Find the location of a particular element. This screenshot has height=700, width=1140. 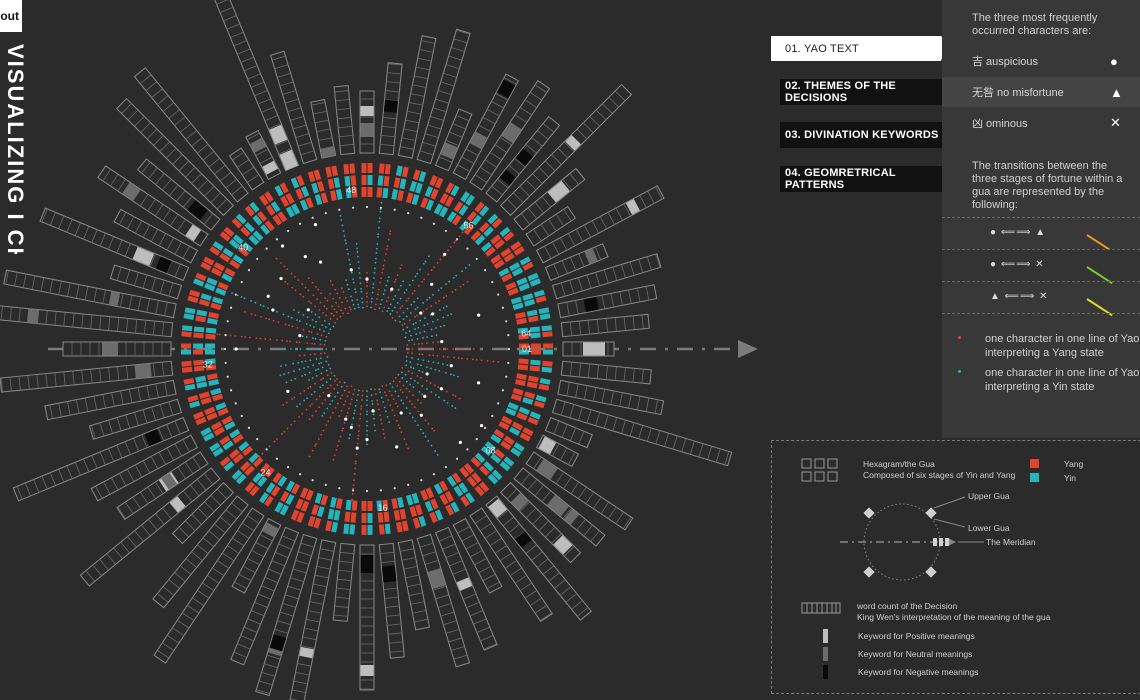

nav-geometrical-patterns: 04. GEOMRETRICAL PATTERNS is located at coordinates (861, 179).